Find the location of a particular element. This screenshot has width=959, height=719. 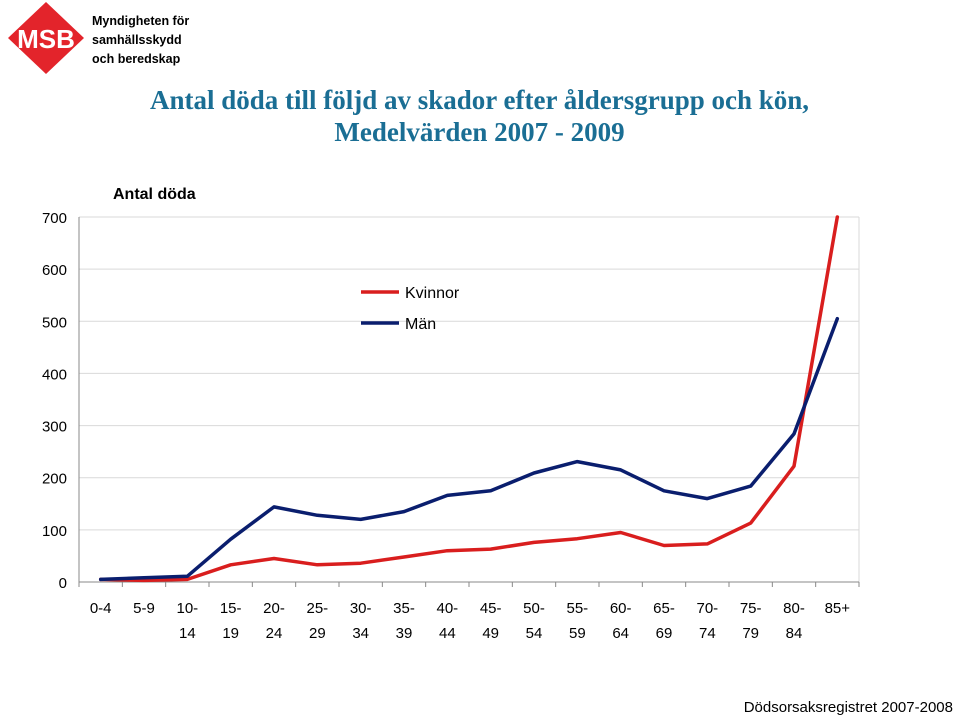

y-tick-label-500: 500 is located at coordinates (54, 322).